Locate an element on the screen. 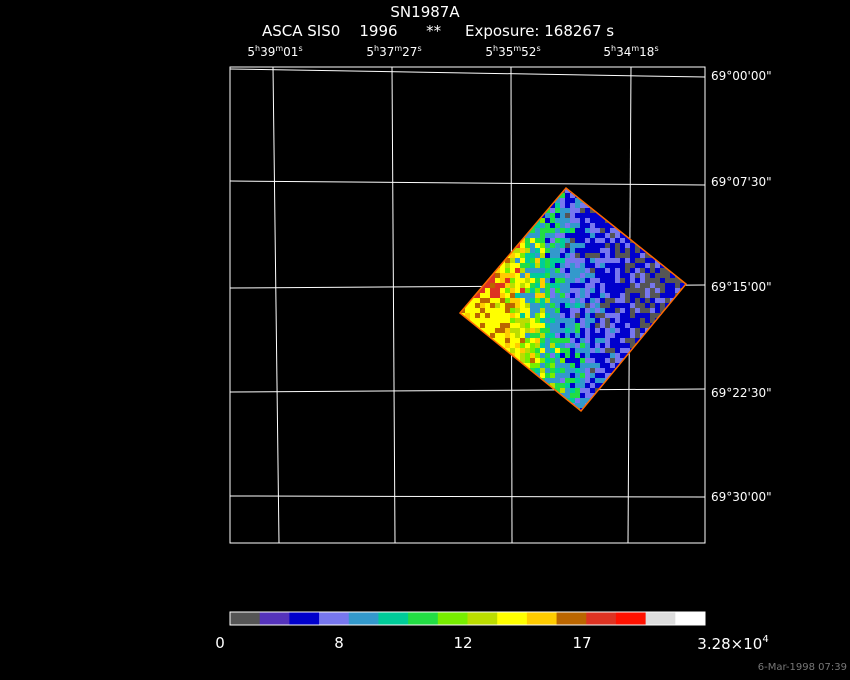  timestamp: 6-Mar-1998 07:39 is located at coordinates (802, 667).